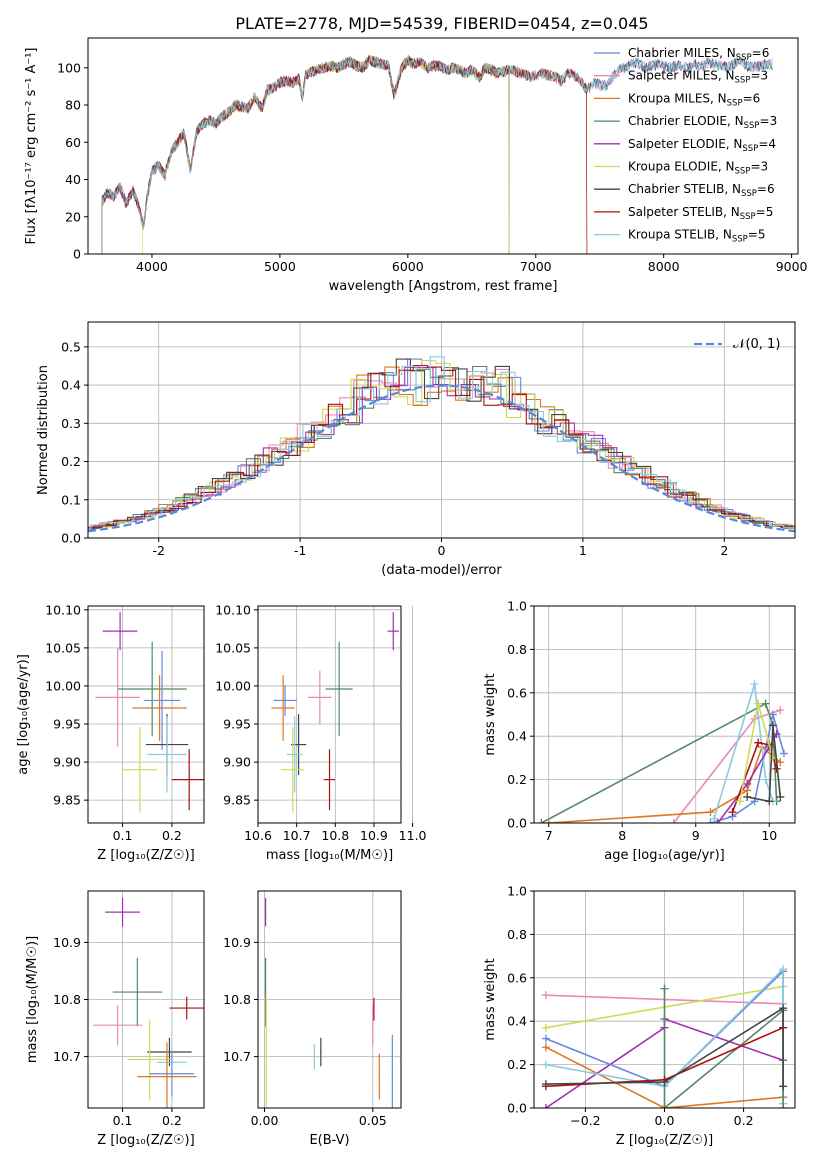  I want to click on x-tick-label: 0.05, so click(373, 1120).